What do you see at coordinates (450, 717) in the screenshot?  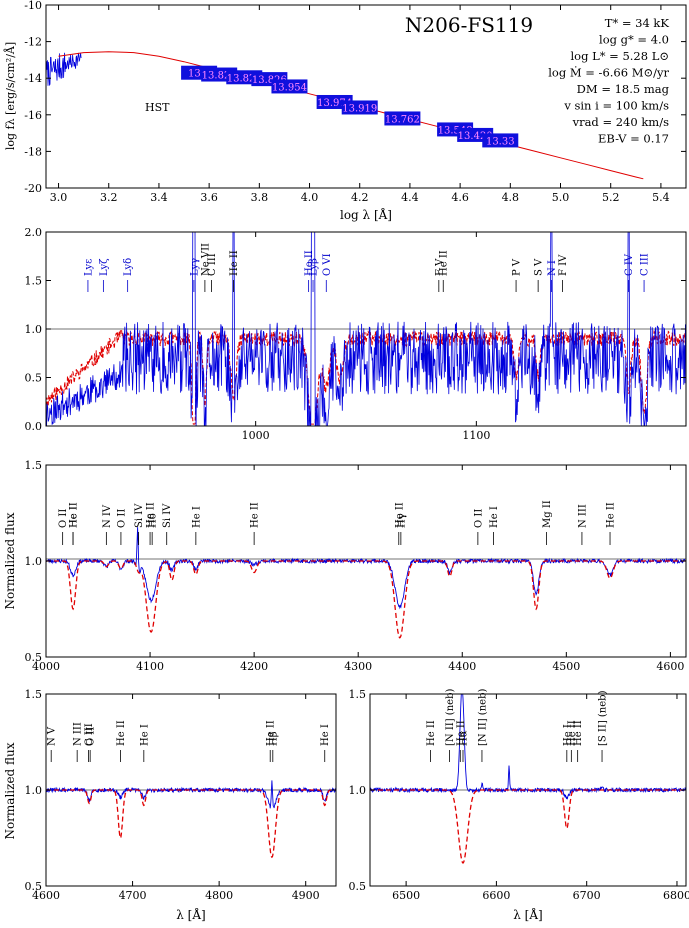 I see `line-id-label: [N II] (neb)` at bounding box center [450, 717].